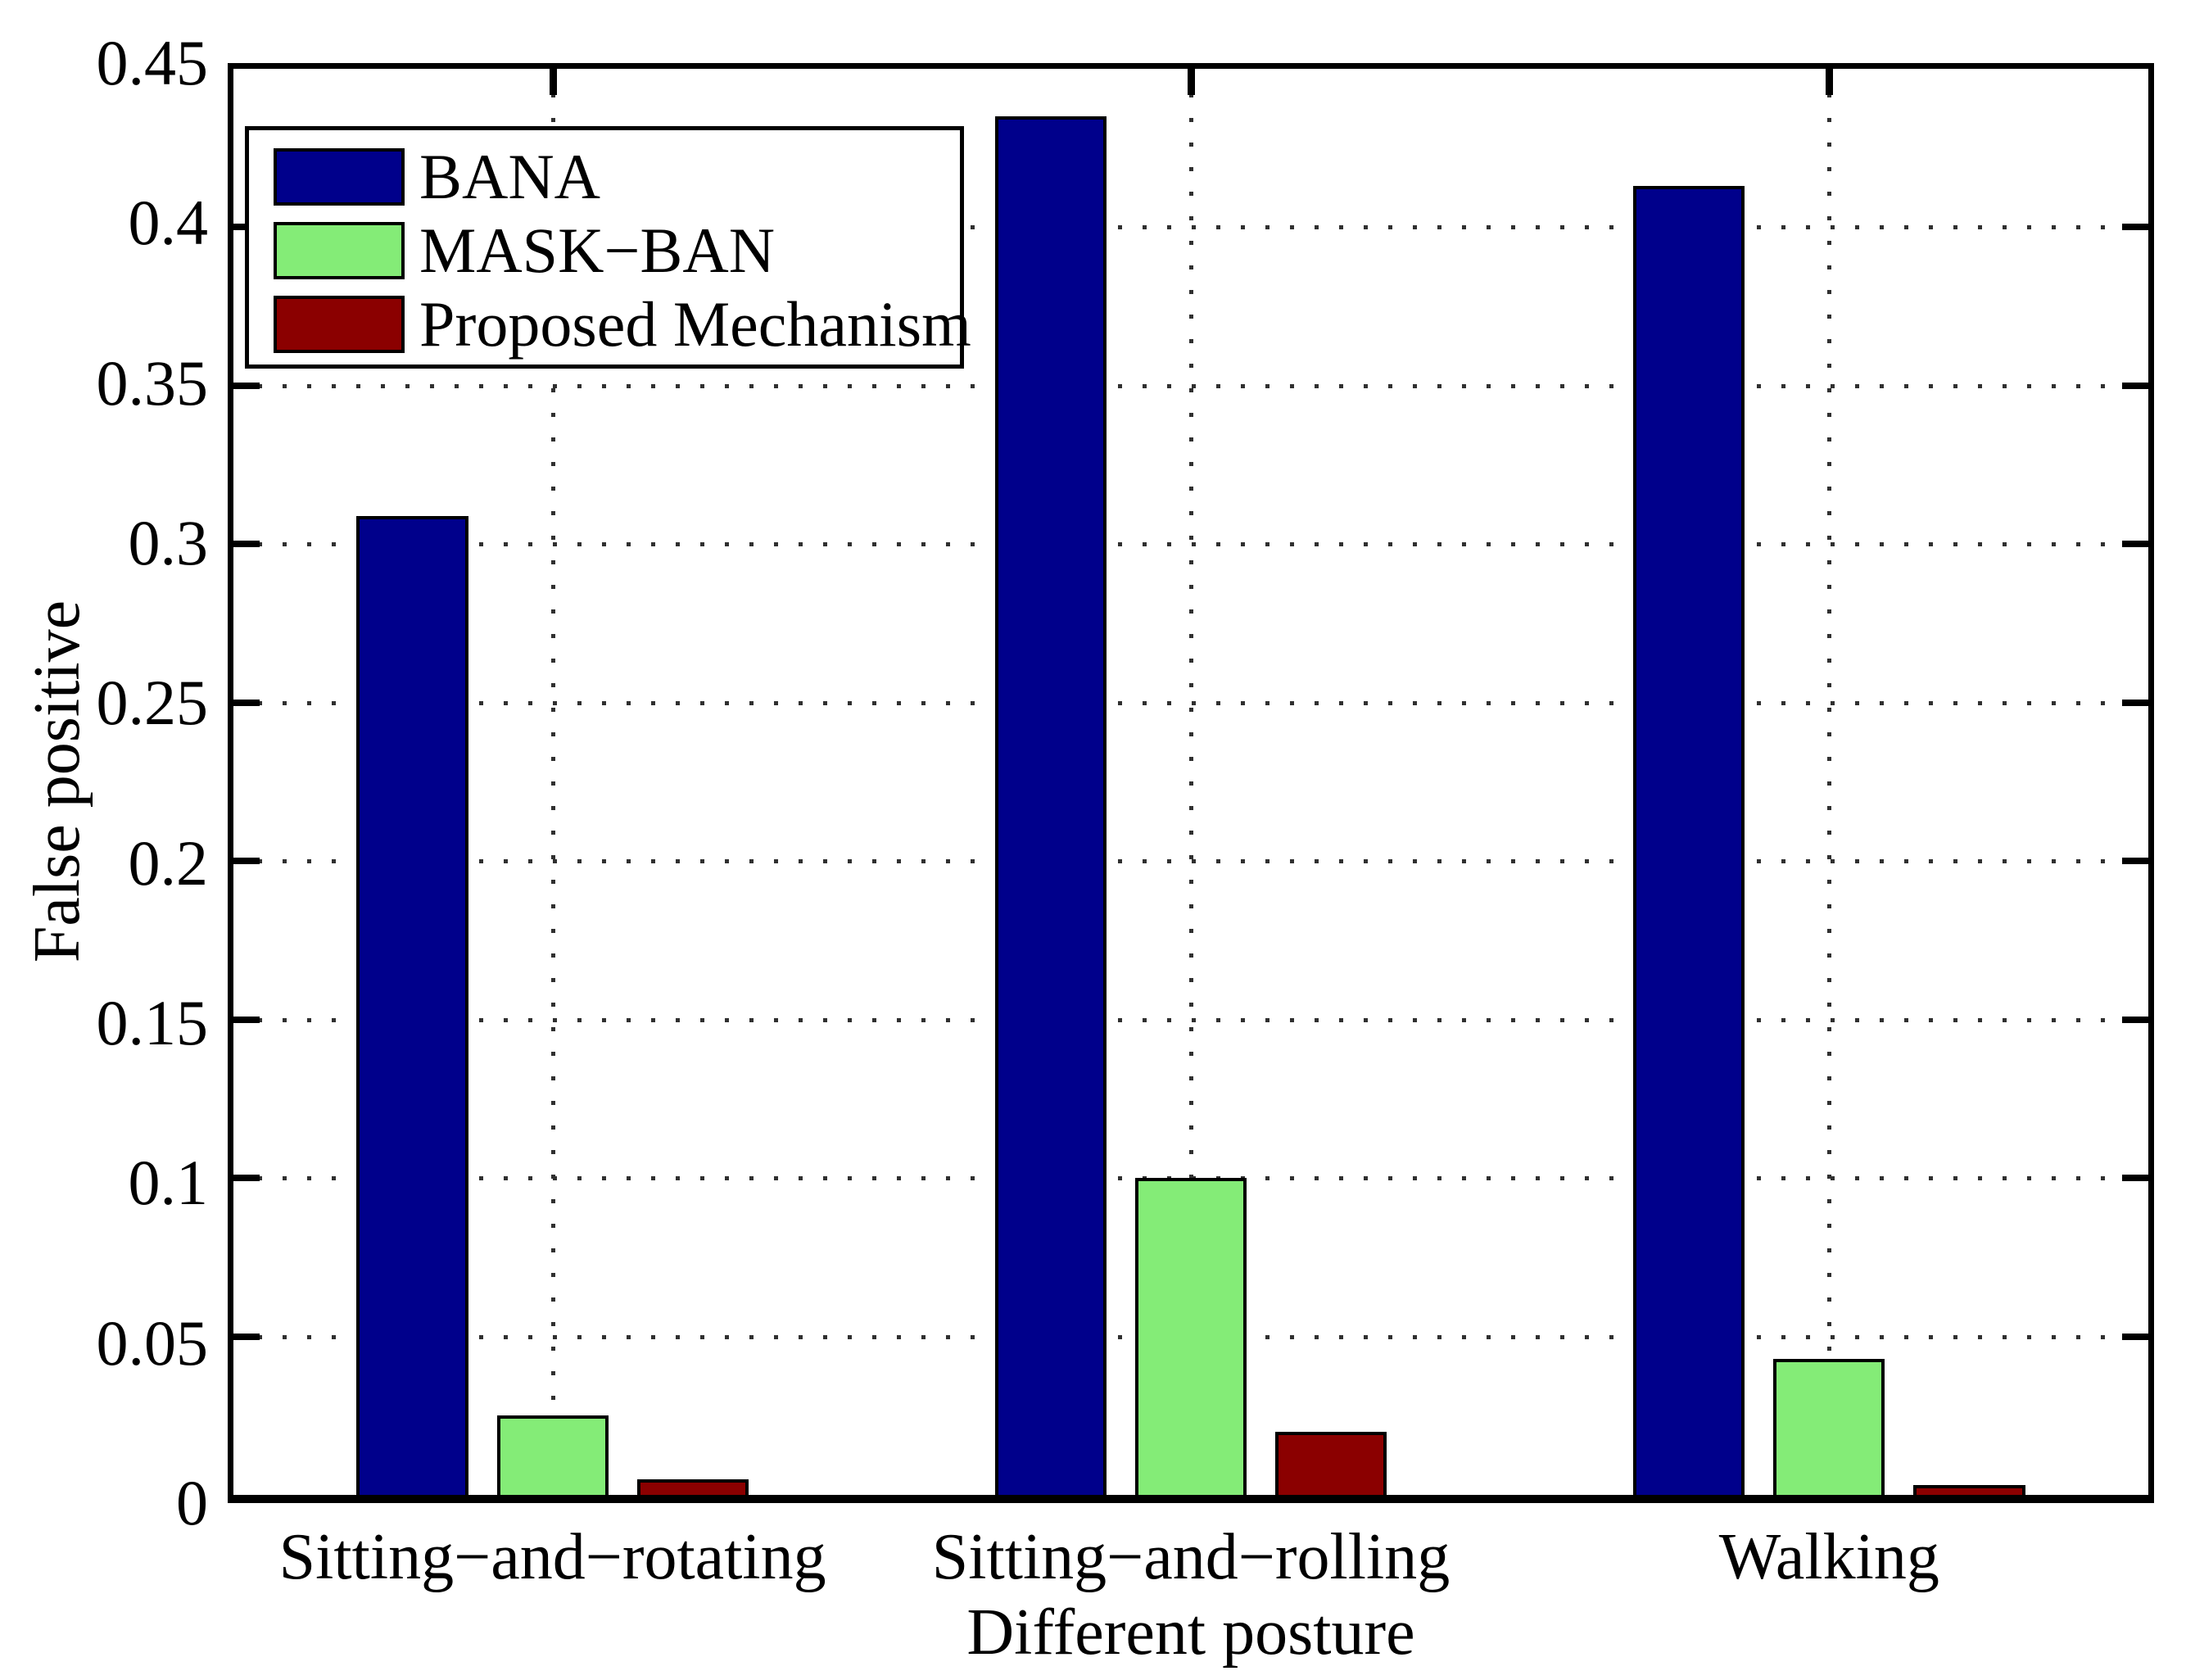 The height and width of the screenshot is (1680, 2195). What do you see at coordinates (604, 177) in the screenshot?
I see `legend-row: BANA` at bounding box center [604, 177].